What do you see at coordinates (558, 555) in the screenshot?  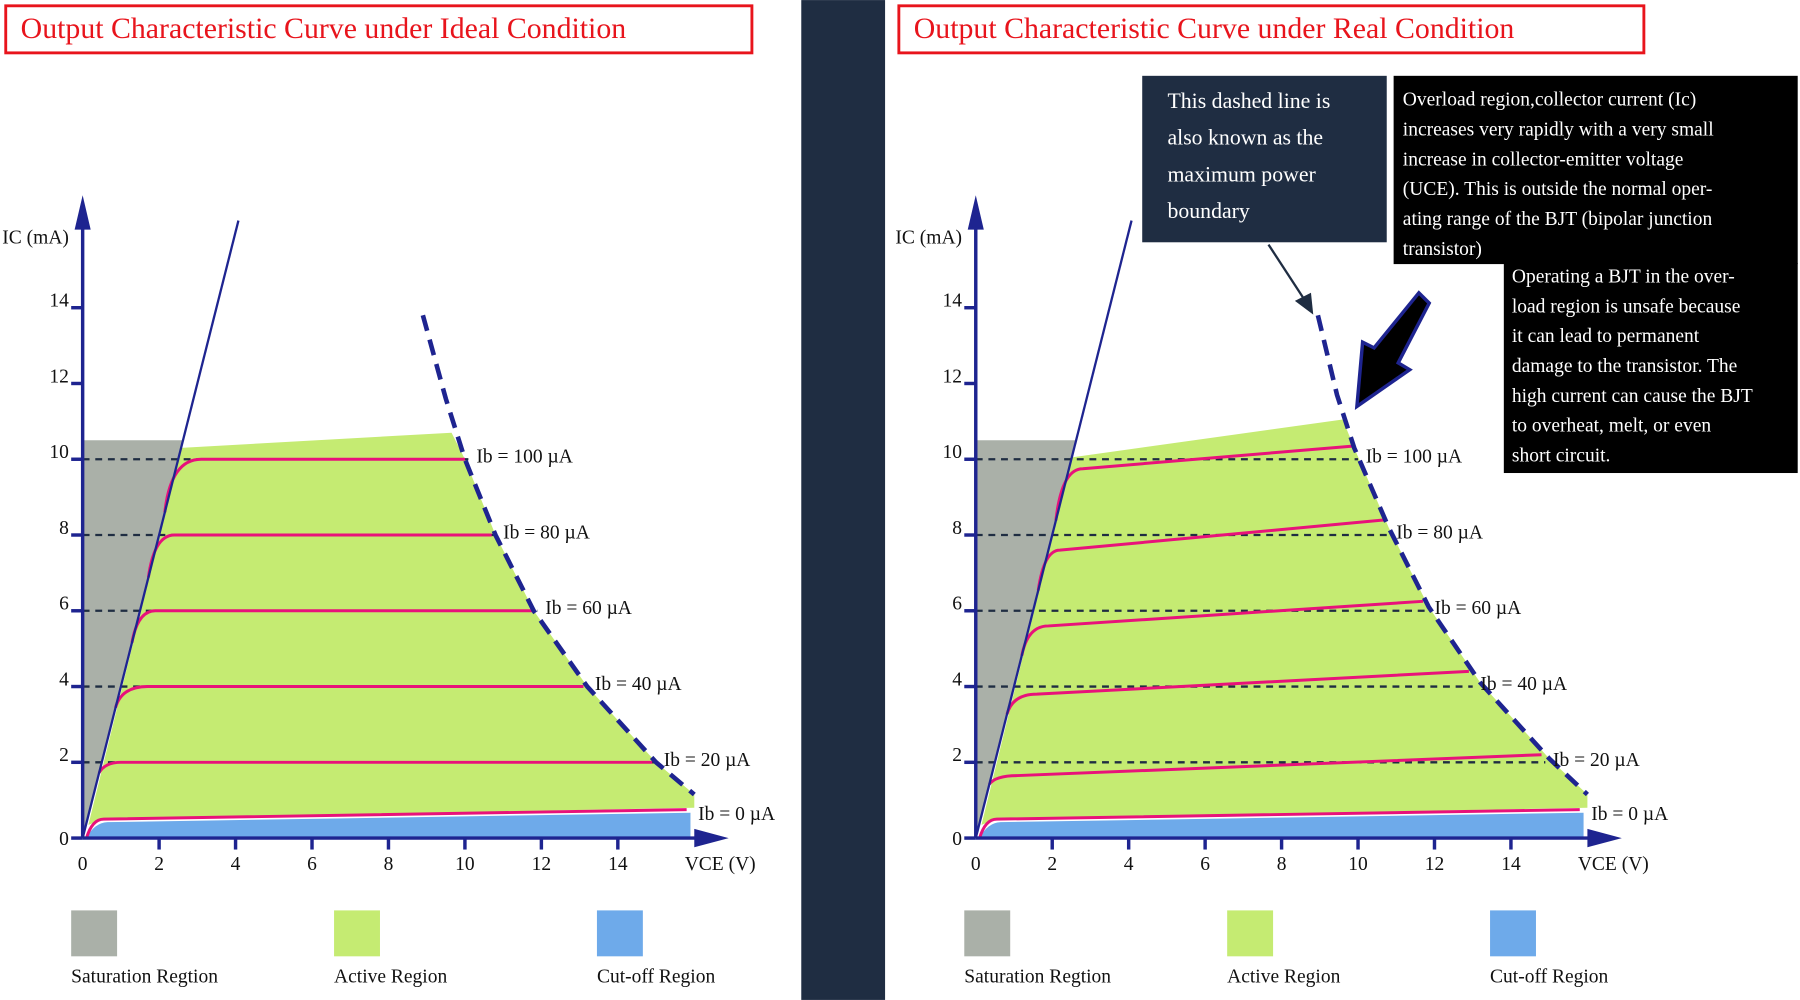 I see `max-power-boundary` at bounding box center [558, 555].